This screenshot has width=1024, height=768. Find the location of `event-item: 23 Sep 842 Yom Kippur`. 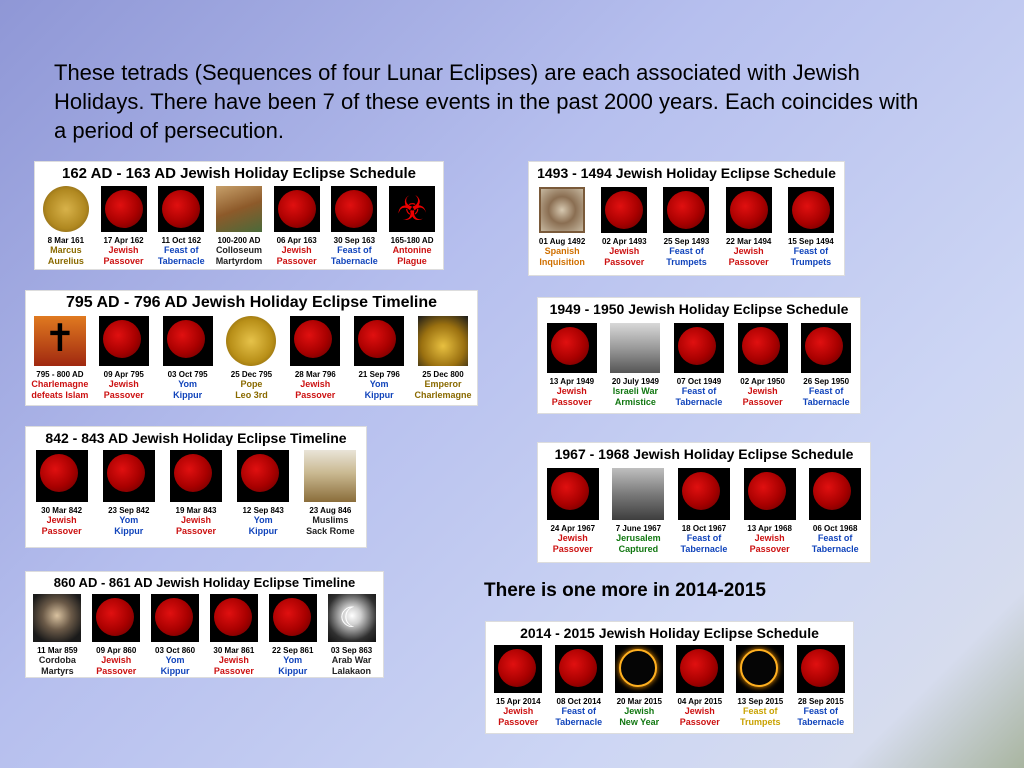

event-item: 23 Sep 842 Yom Kippur is located at coordinates (129, 493).